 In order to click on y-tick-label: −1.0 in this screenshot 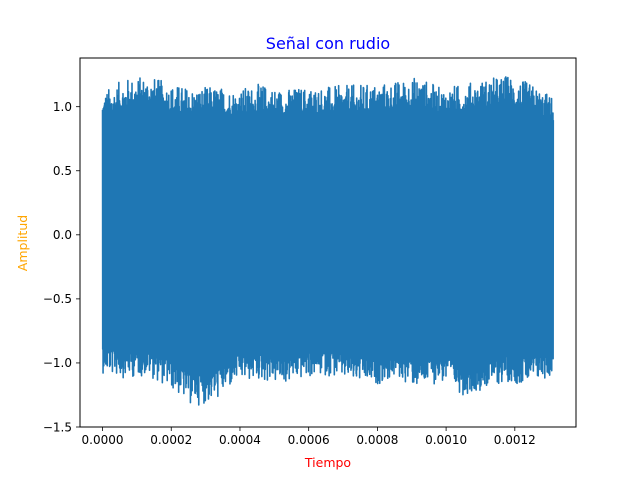, I will do `click(57, 363)`.